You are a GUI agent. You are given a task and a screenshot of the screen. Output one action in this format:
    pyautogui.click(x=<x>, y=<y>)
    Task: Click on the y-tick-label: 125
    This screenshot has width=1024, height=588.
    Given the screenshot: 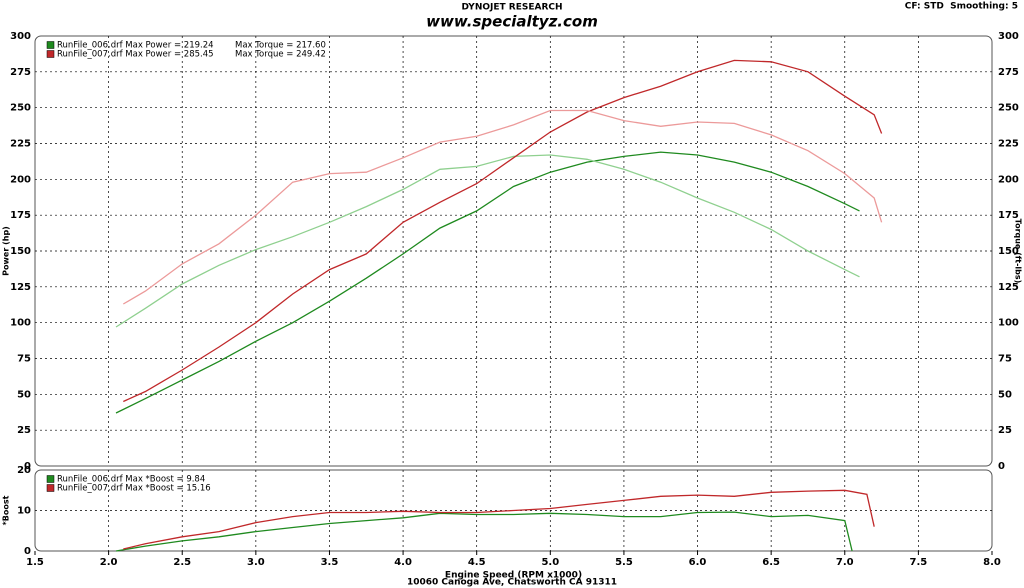 What is the action you would take?
    pyautogui.click(x=20, y=287)
    